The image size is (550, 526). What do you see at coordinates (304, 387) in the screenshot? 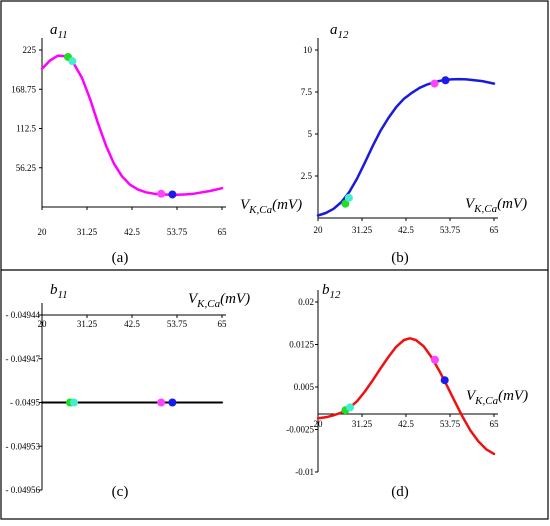
I see `y-tick-label: 0.005` at bounding box center [304, 387].